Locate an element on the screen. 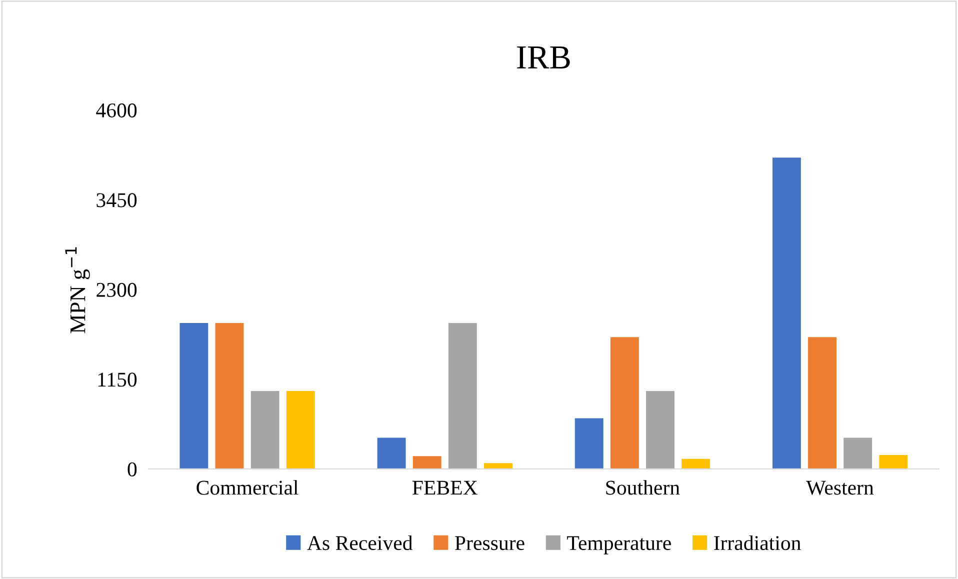 The height and width of the screenshot is (579, 958). y-tick-label: 4600 is located at coordinates (116, 110).